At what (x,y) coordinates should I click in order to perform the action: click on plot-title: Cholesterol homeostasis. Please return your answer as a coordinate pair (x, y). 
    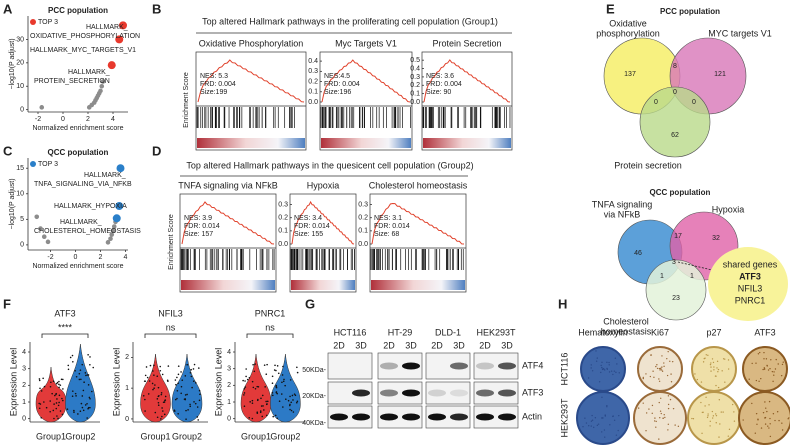
    Looking at the image, I should click on (418, 185).